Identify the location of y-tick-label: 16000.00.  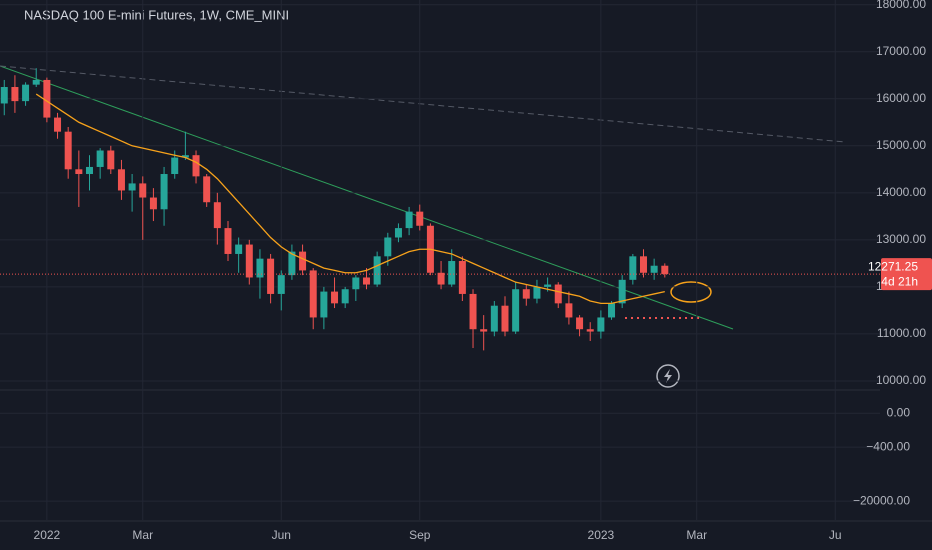
(901, 98).